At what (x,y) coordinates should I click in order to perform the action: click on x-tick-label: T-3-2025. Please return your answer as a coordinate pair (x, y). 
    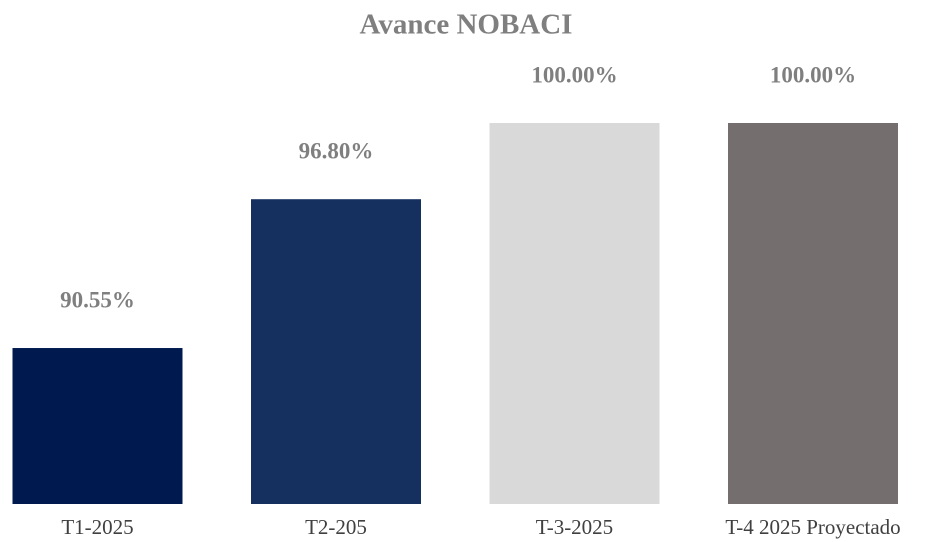
    Looking at the image, I should click on (574, 527).